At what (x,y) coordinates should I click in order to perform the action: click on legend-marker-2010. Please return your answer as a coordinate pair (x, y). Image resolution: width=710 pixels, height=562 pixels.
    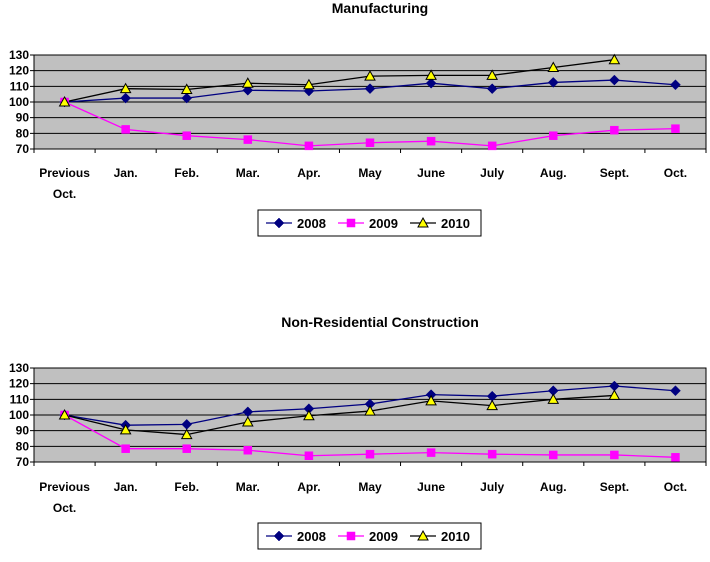
    Looking at the image, I should click on (423, 535).